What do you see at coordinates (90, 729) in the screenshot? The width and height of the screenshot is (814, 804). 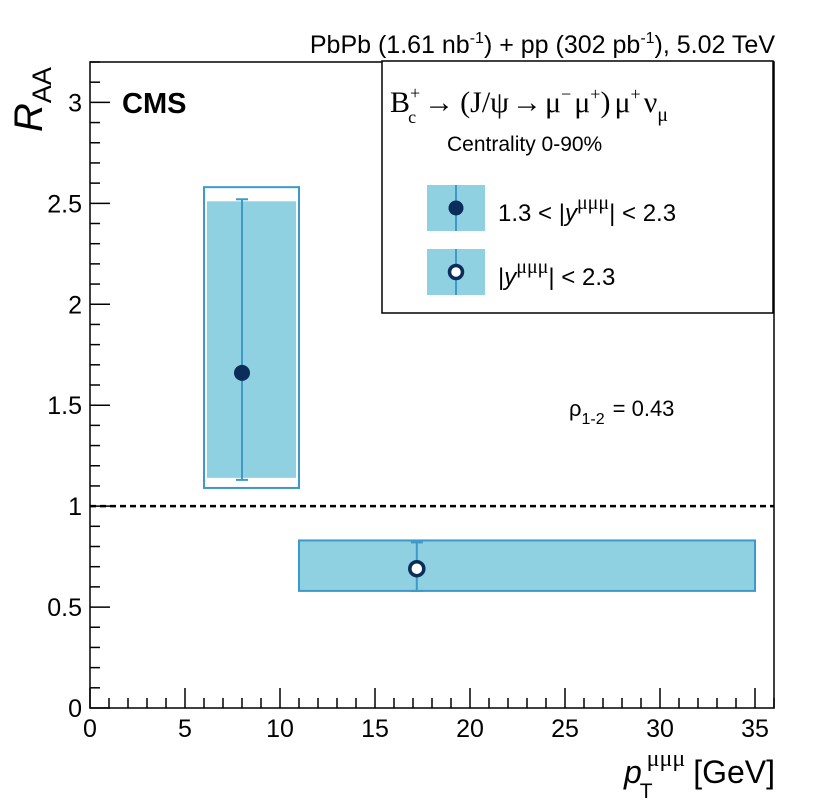 I see `x-tick-label-0: 0` at bounding box center [90, 729].